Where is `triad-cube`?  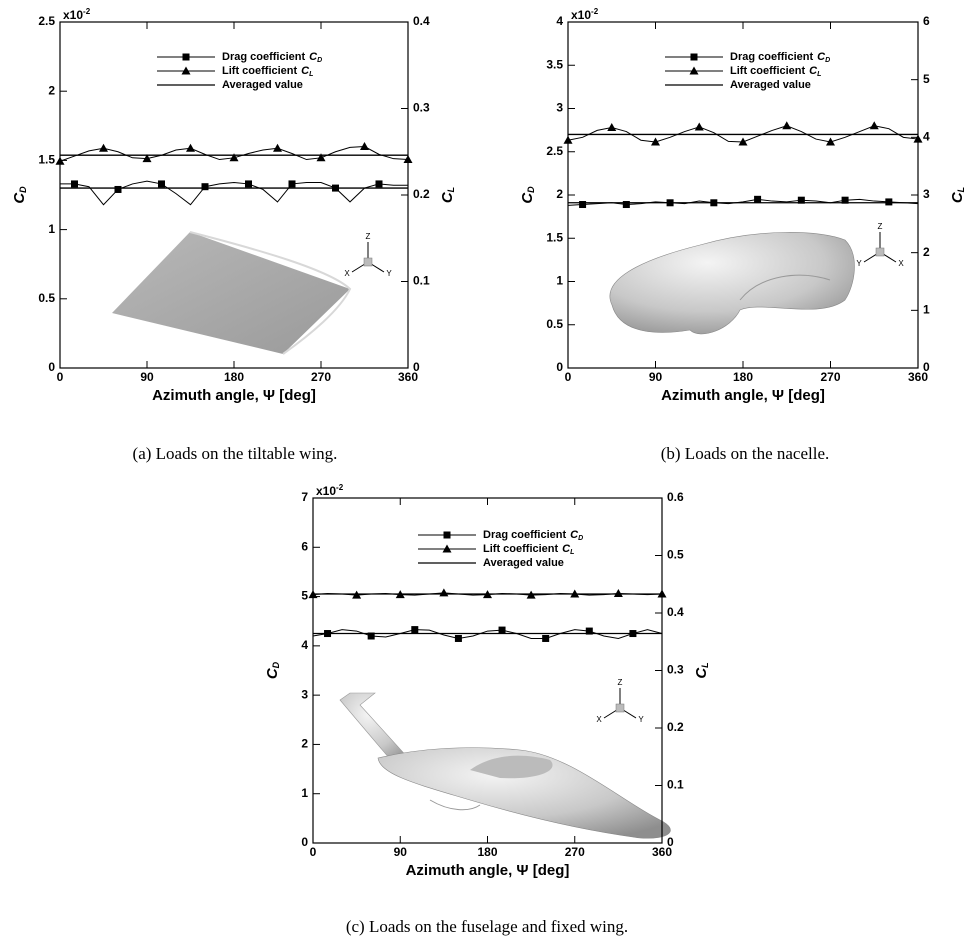
triad-cube is located at coordinates (368, 262).